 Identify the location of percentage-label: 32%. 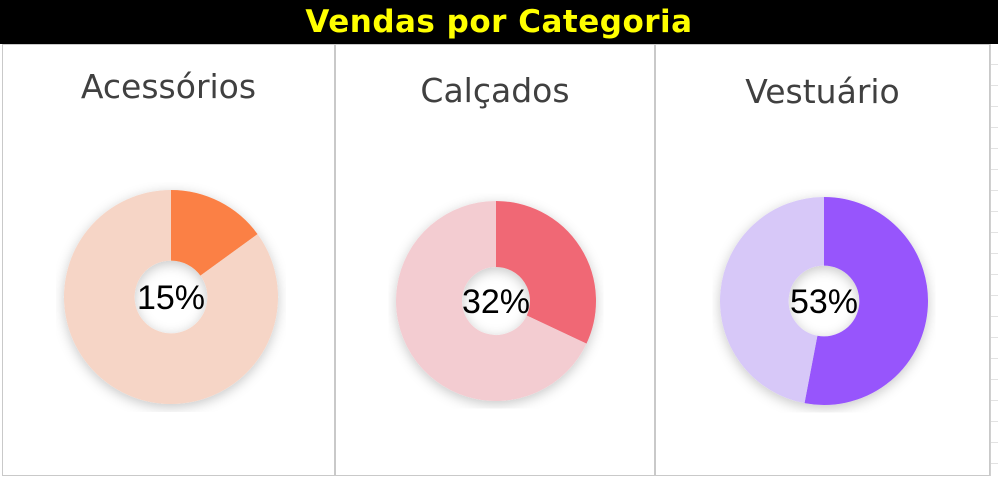
(496, 302).